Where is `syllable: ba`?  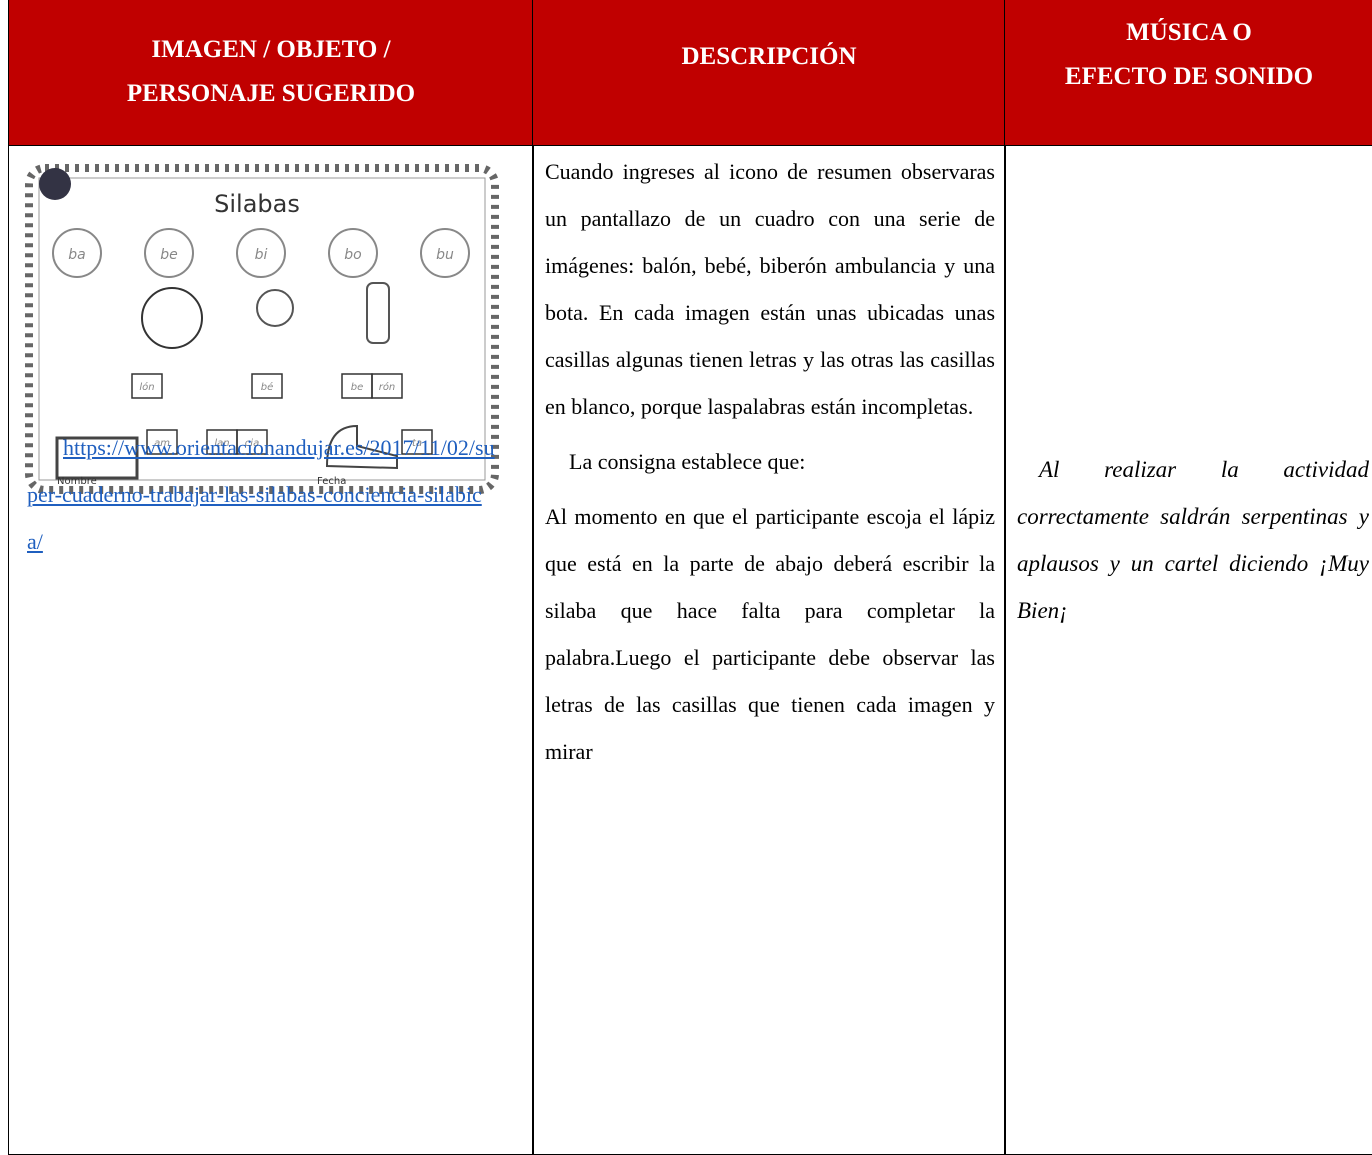 syllable: ba is located at coordinates (76, 255).